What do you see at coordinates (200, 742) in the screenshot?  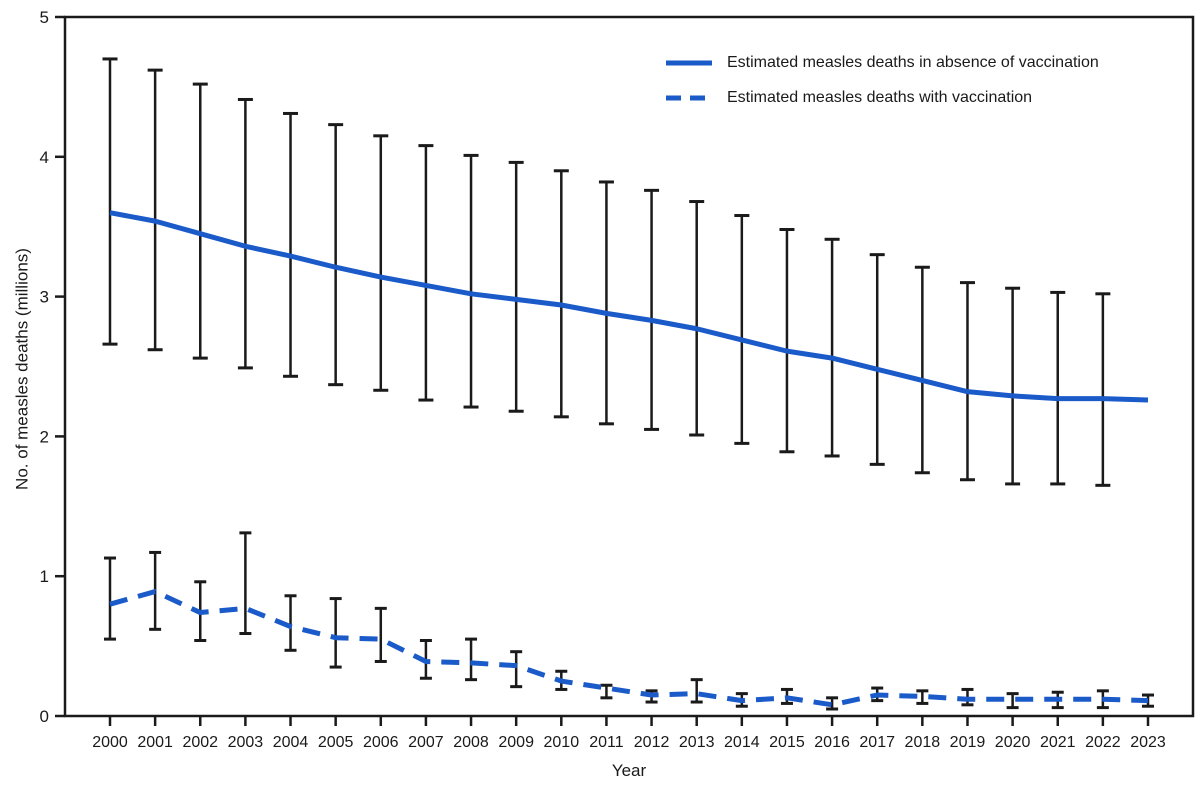 I see `x-tick-label: 2002` at bounding box center [200, 742].